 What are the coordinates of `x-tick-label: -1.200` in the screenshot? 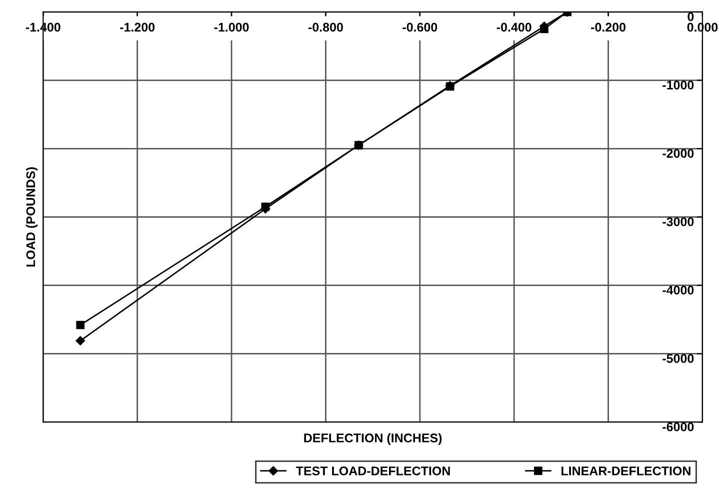 It's located at (137, 27).